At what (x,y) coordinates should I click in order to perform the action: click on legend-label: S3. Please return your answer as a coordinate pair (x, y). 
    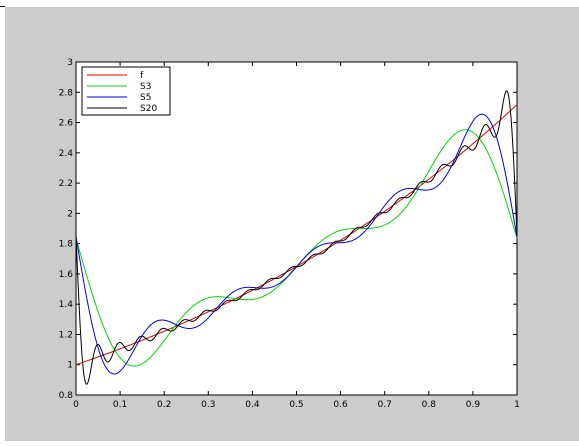
    Looking at the image, I should click on (145, 87).